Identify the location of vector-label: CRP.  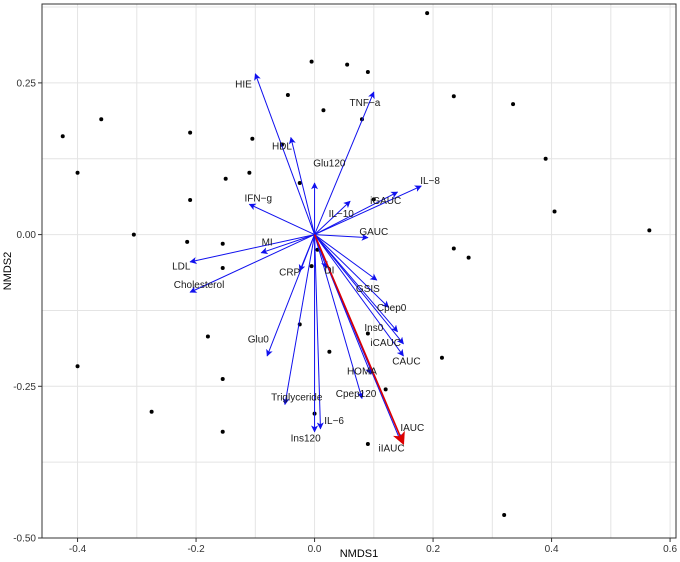
(289, 273).